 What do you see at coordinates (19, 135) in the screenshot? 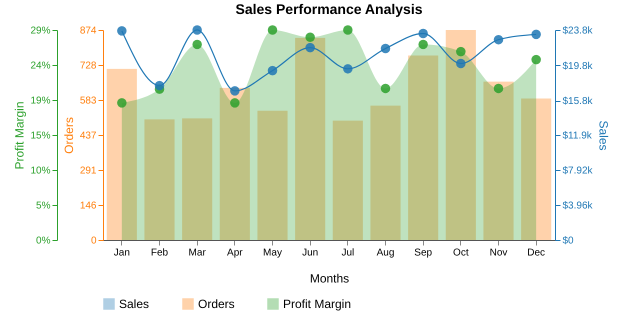
I see `y3-axis-title: Profit Margin` at bounding box center [19, 135].